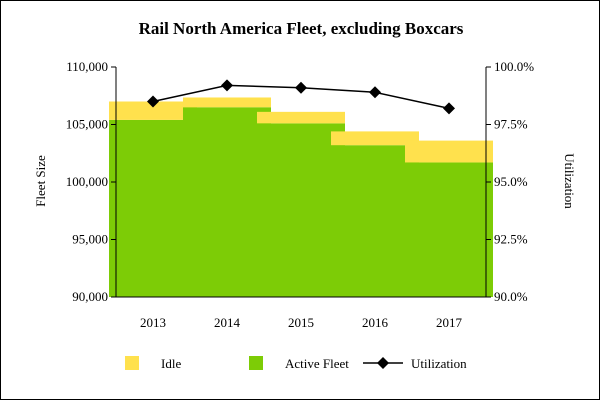  Describe the element at coordinates (227, 102) in the screenshot. I see `bar-idle-2014` at that location.